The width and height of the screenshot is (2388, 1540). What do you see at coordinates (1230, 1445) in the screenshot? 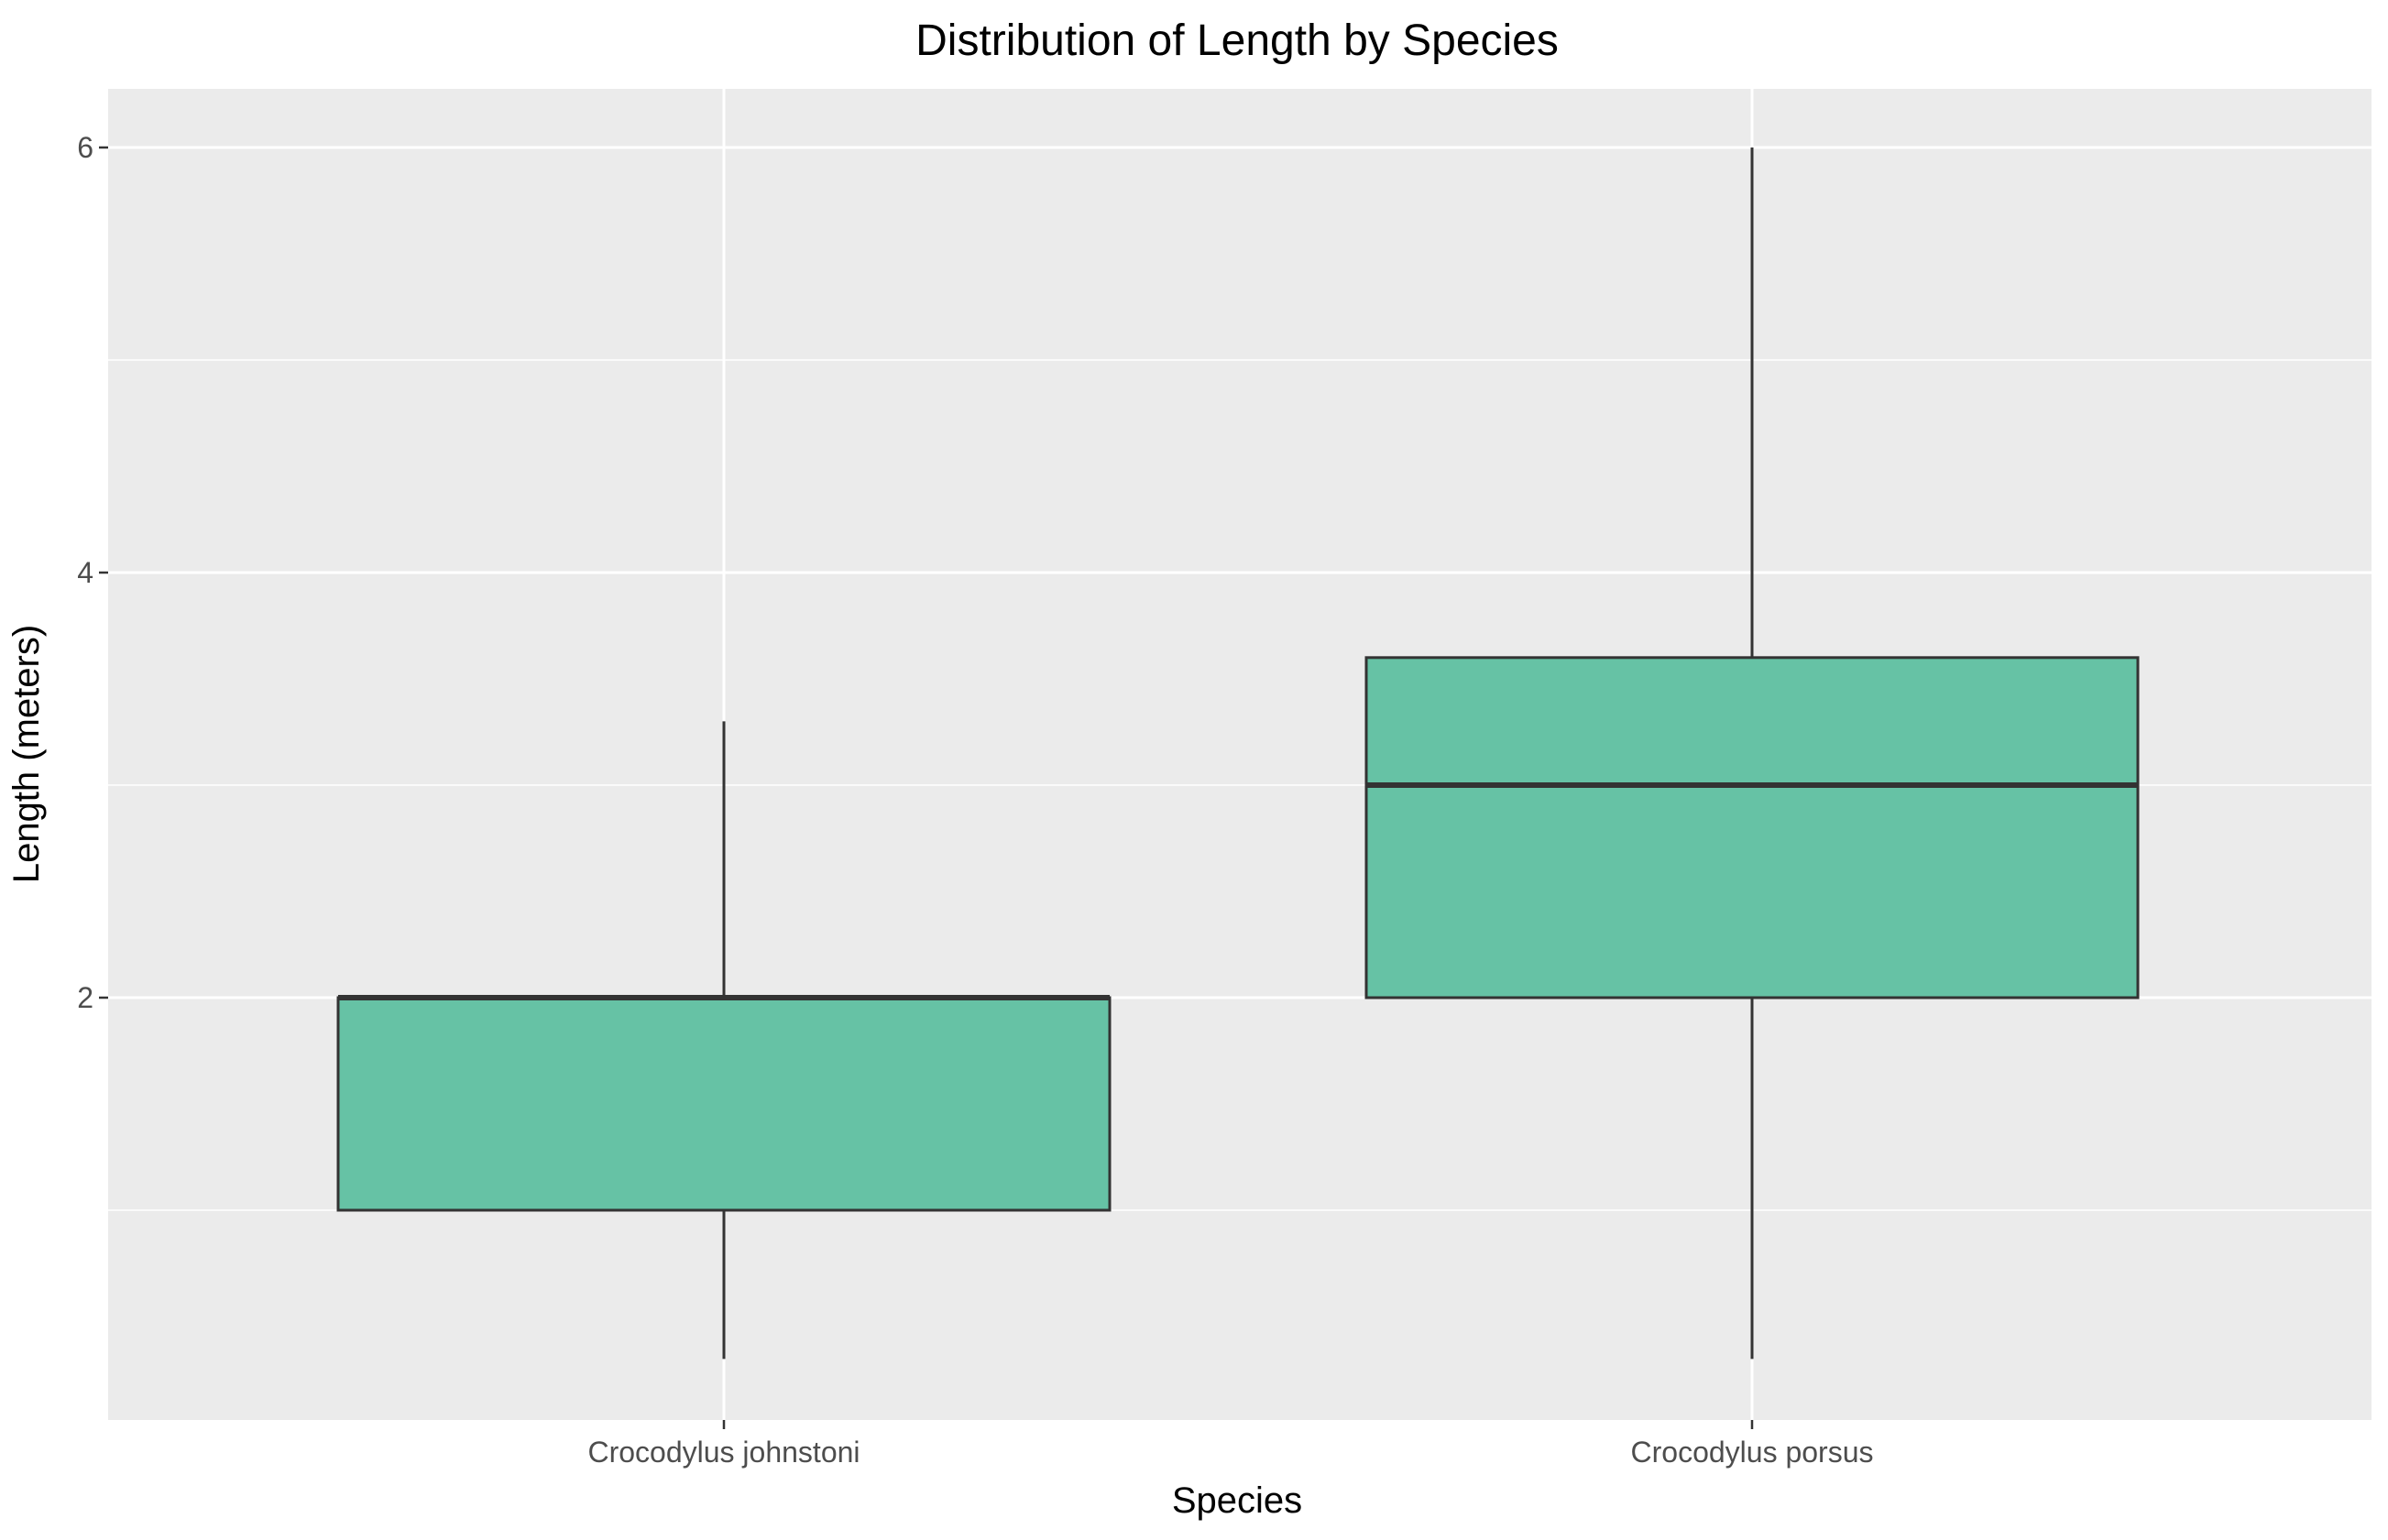
I see `x-axis: Crocodylus johnstoni Crocodylus porsus` at bounding box center [1230, 1445].